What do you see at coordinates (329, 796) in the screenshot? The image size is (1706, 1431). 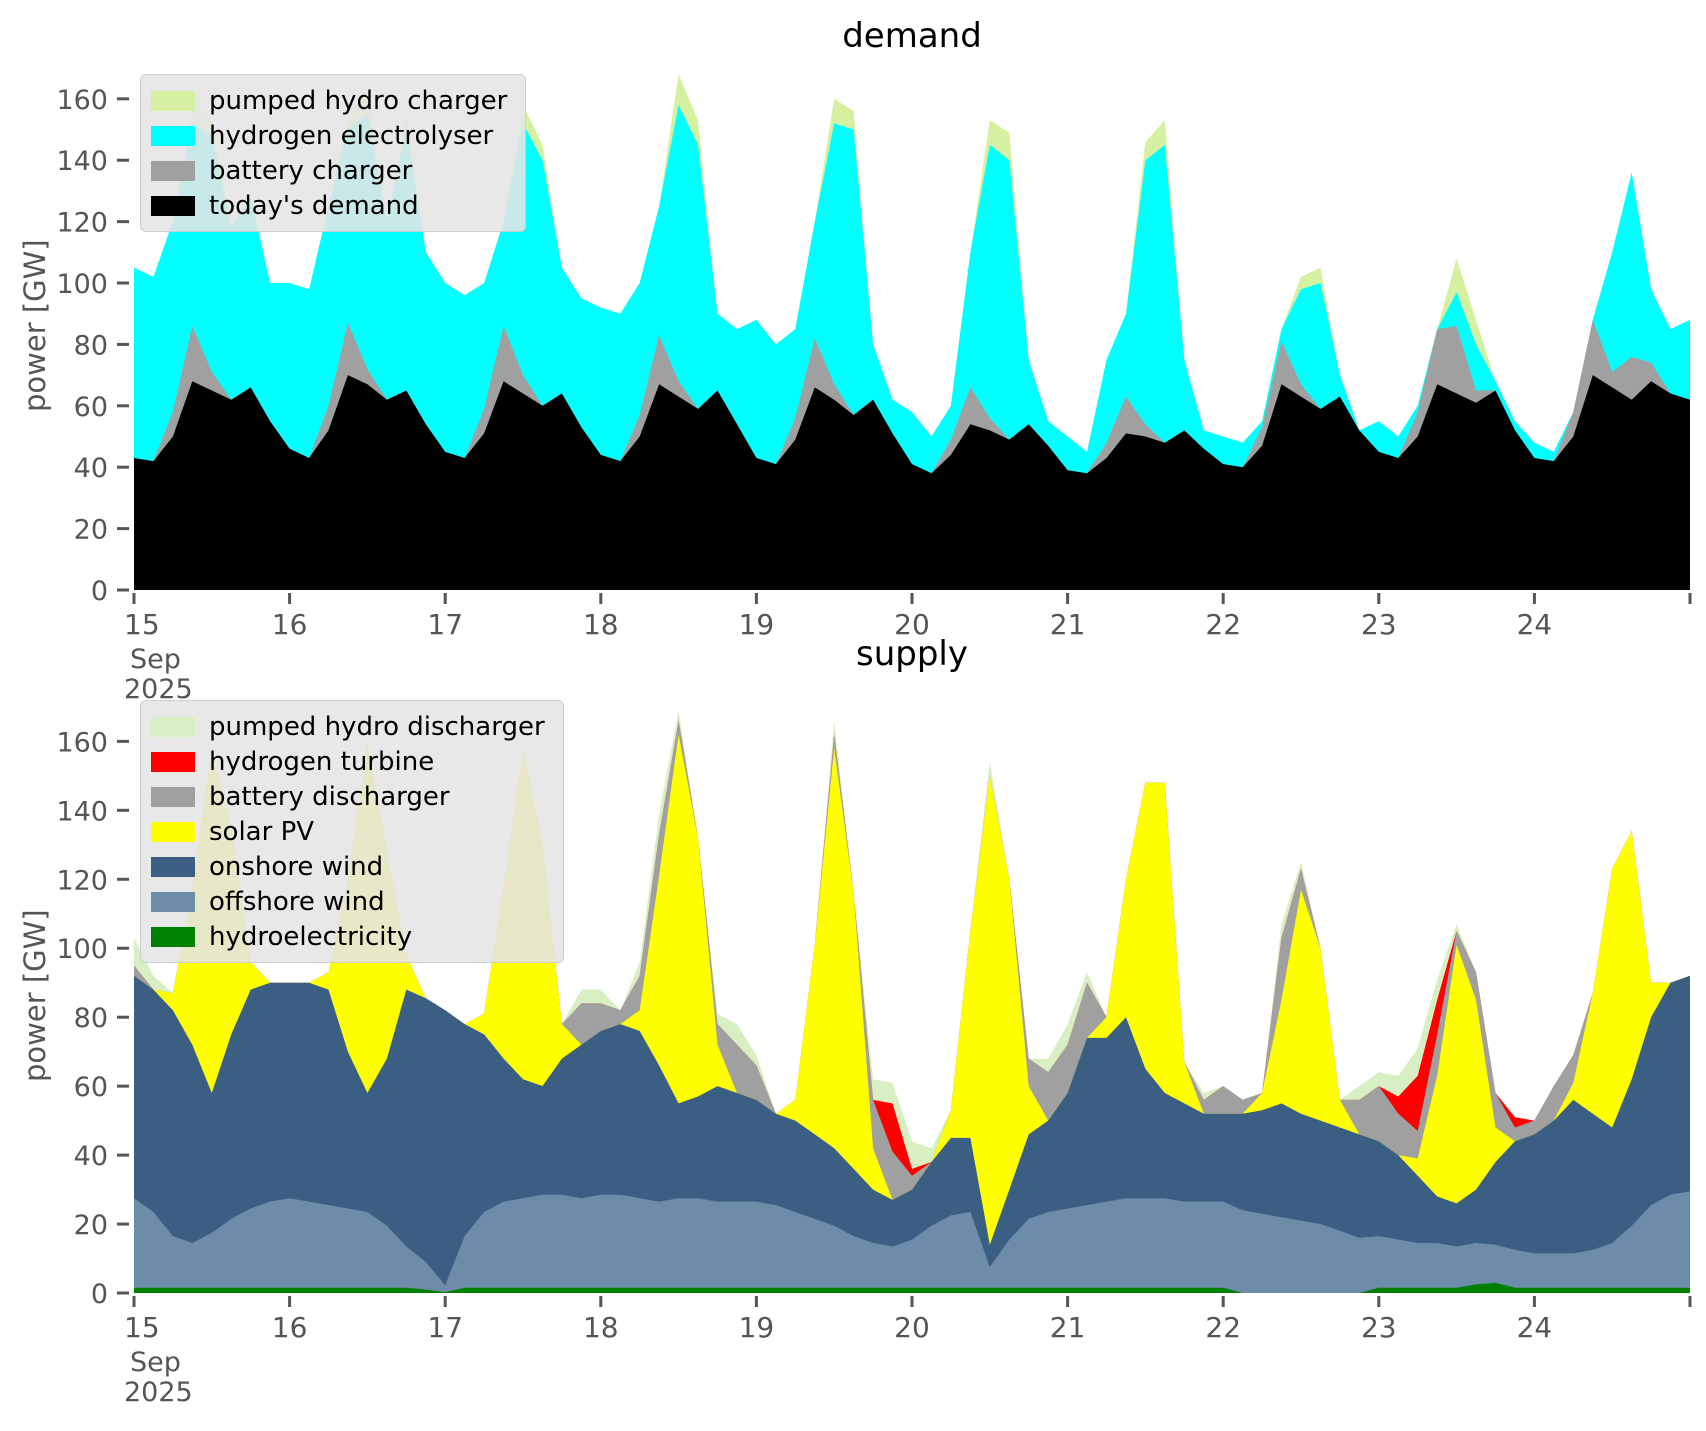 I see `legend-label: battery discharger` at bounding box center [329, 796].